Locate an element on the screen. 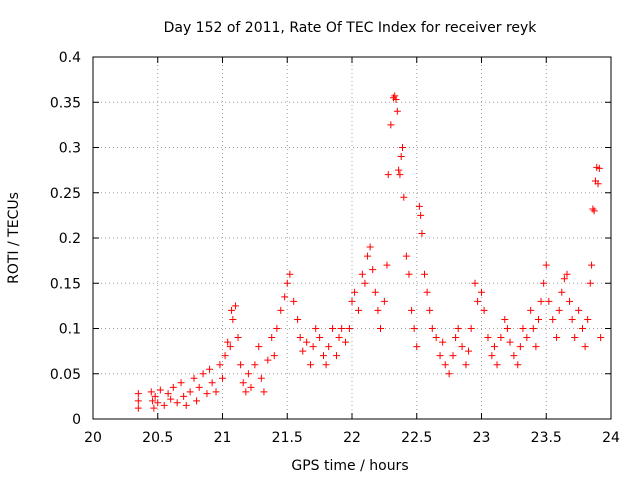 Image resolution: width=640 pixels, height=480 pixels. y-tick-label: 0.1 is located at coordinates (70, 330).